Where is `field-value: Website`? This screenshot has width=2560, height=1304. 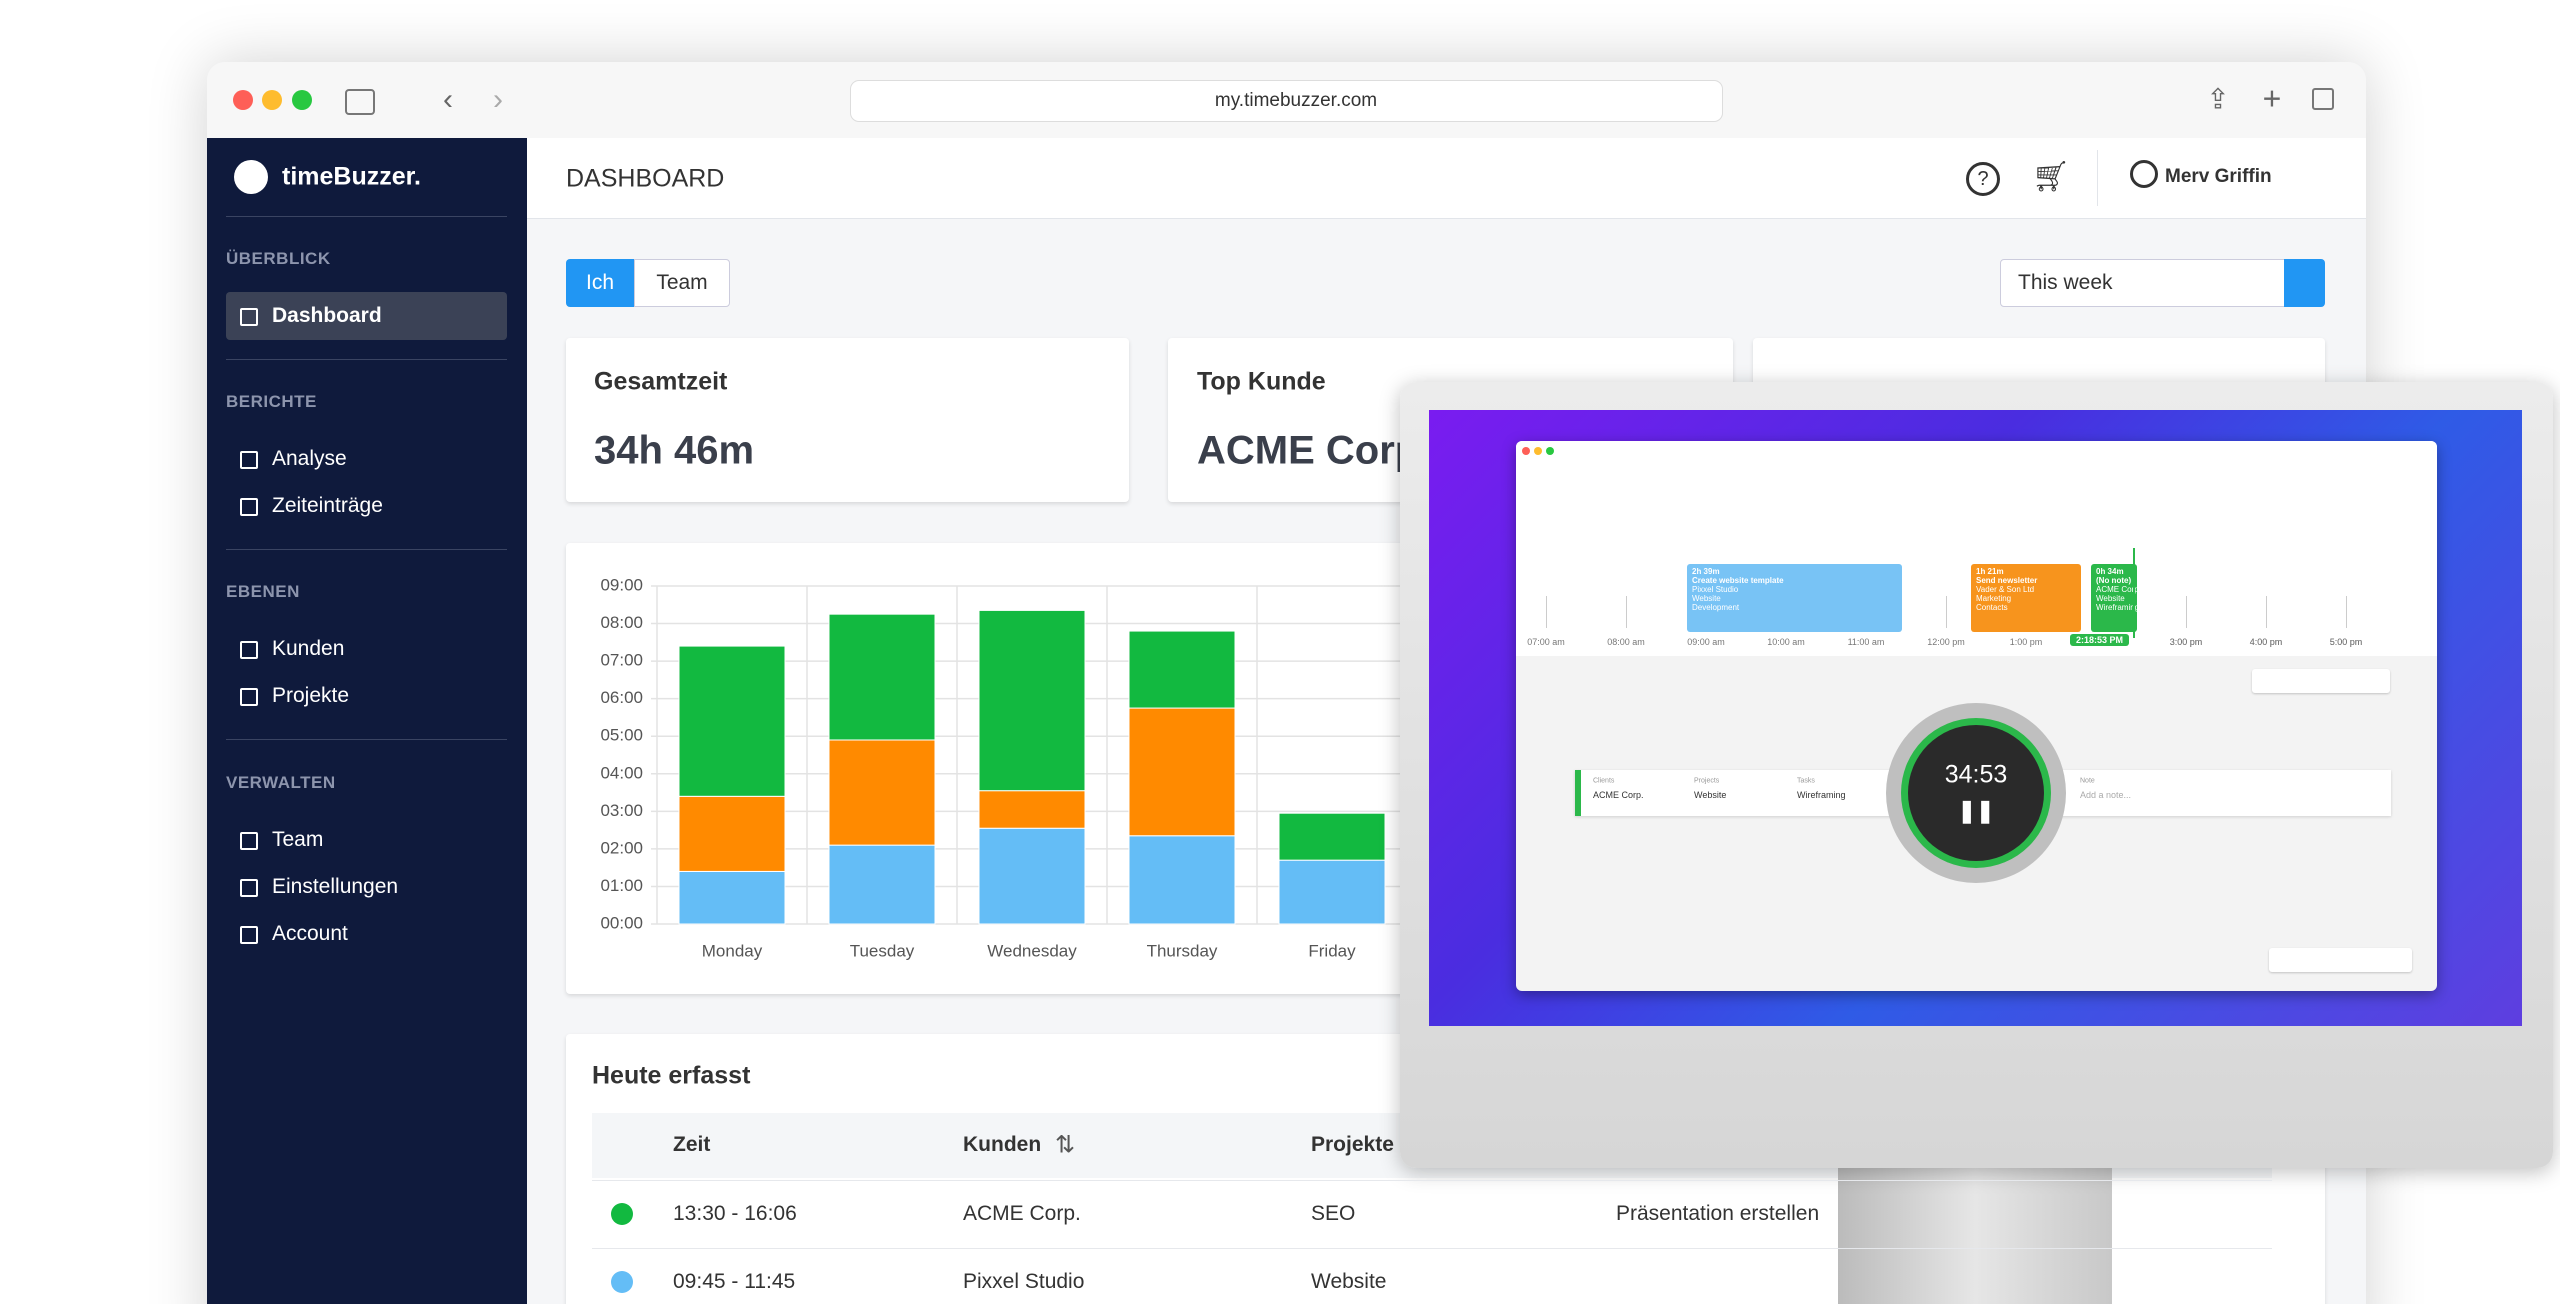
field-value: Website is located at coordinates (1710, 795).